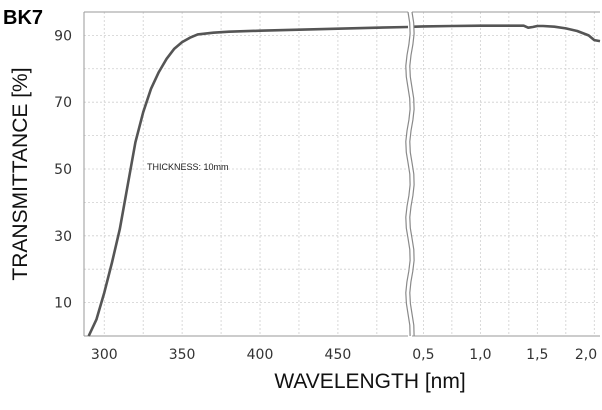 The width and height of the screenshot is (602, 410). I want to click on chart-title: BK7, so click(23, 18).